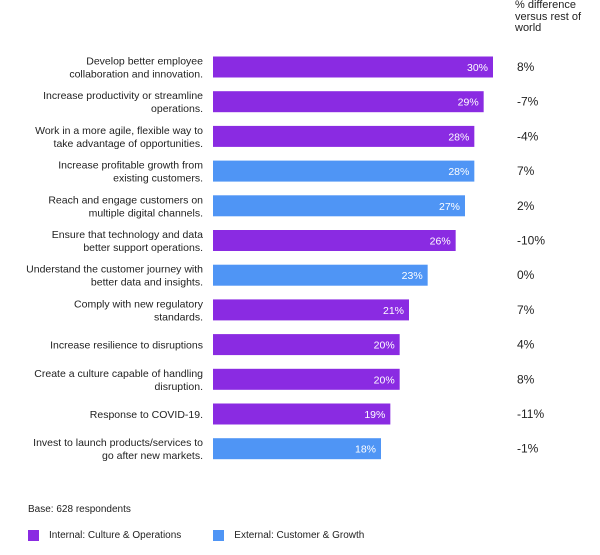  Describe the element at coordinates (33, 535) in the screenshot. I see `legend-swatch-internal` at that location.